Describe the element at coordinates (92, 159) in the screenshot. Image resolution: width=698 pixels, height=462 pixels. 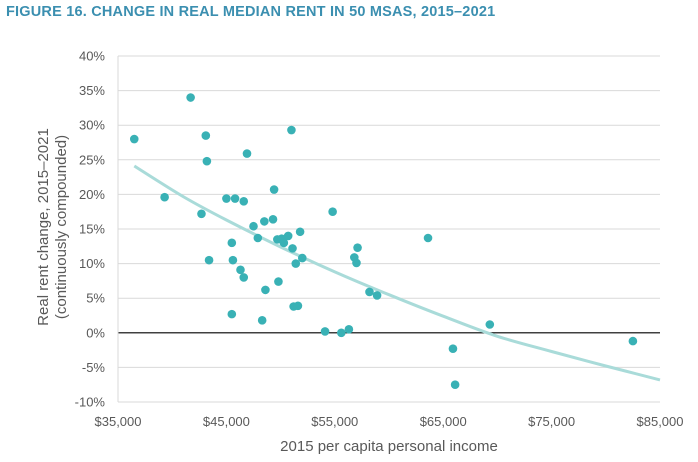
I see `y-tick-label: 25%` at that location.